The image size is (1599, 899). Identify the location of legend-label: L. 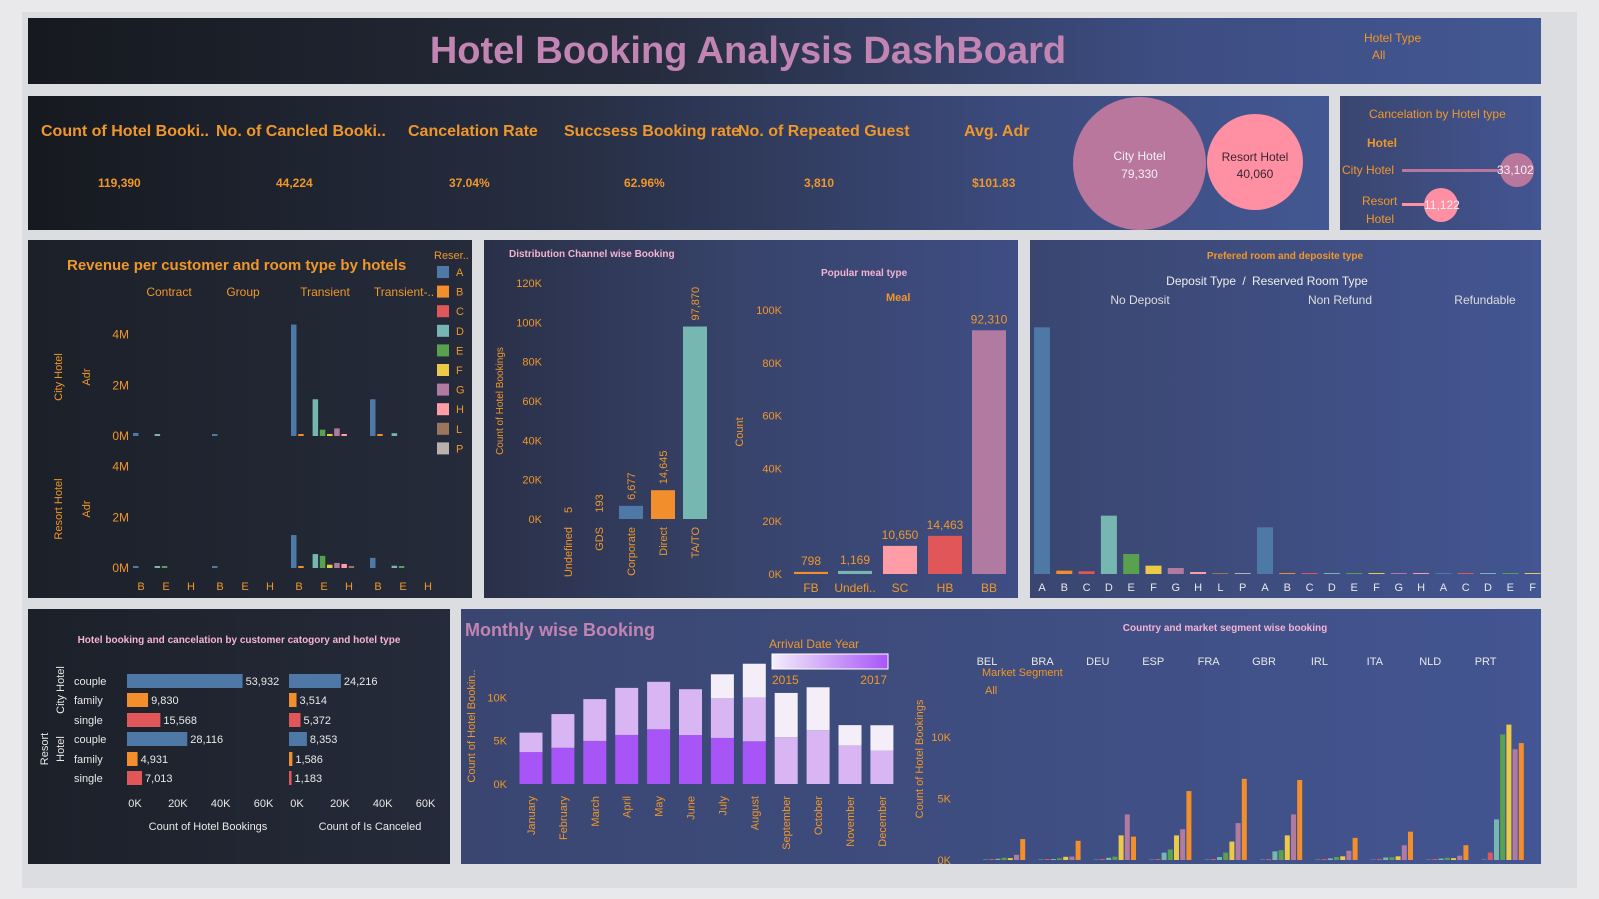
(459, 430).